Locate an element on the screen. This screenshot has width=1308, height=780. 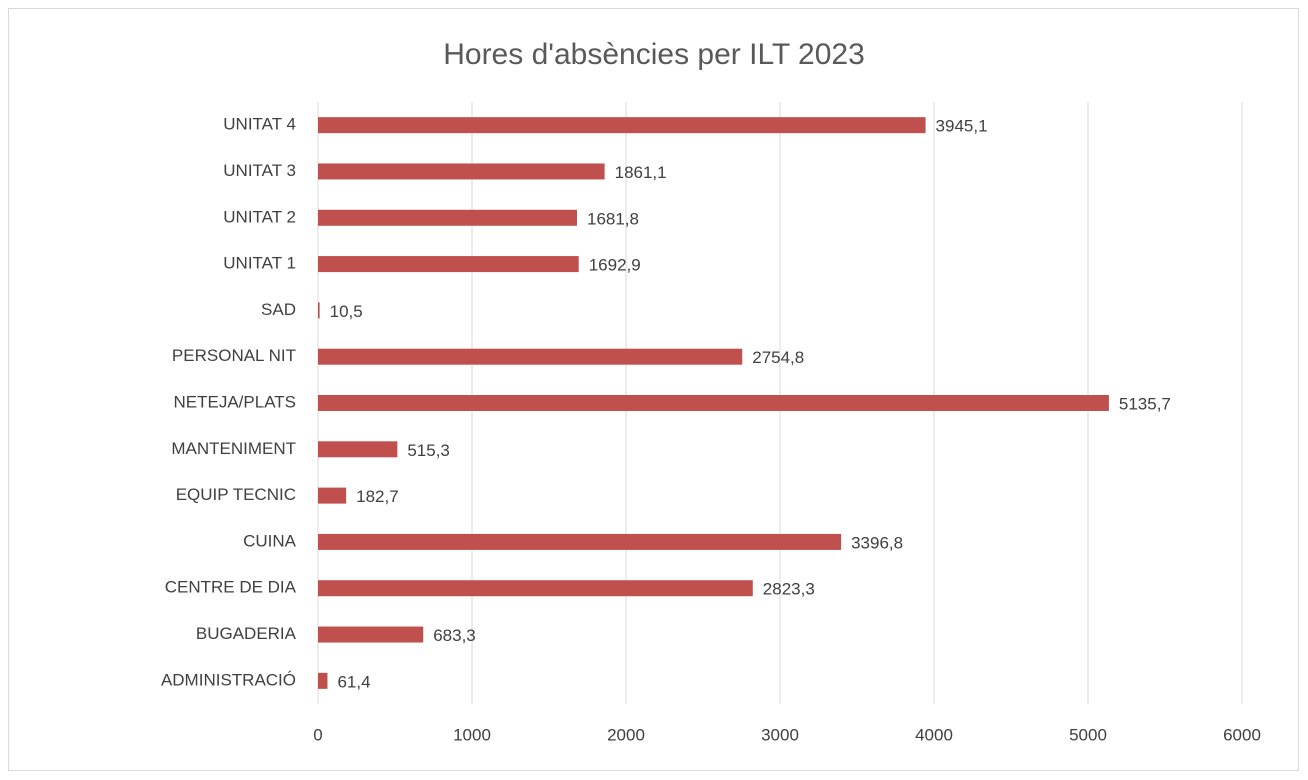
x-tick-label: 3000 is located at coordinates (780, 734).